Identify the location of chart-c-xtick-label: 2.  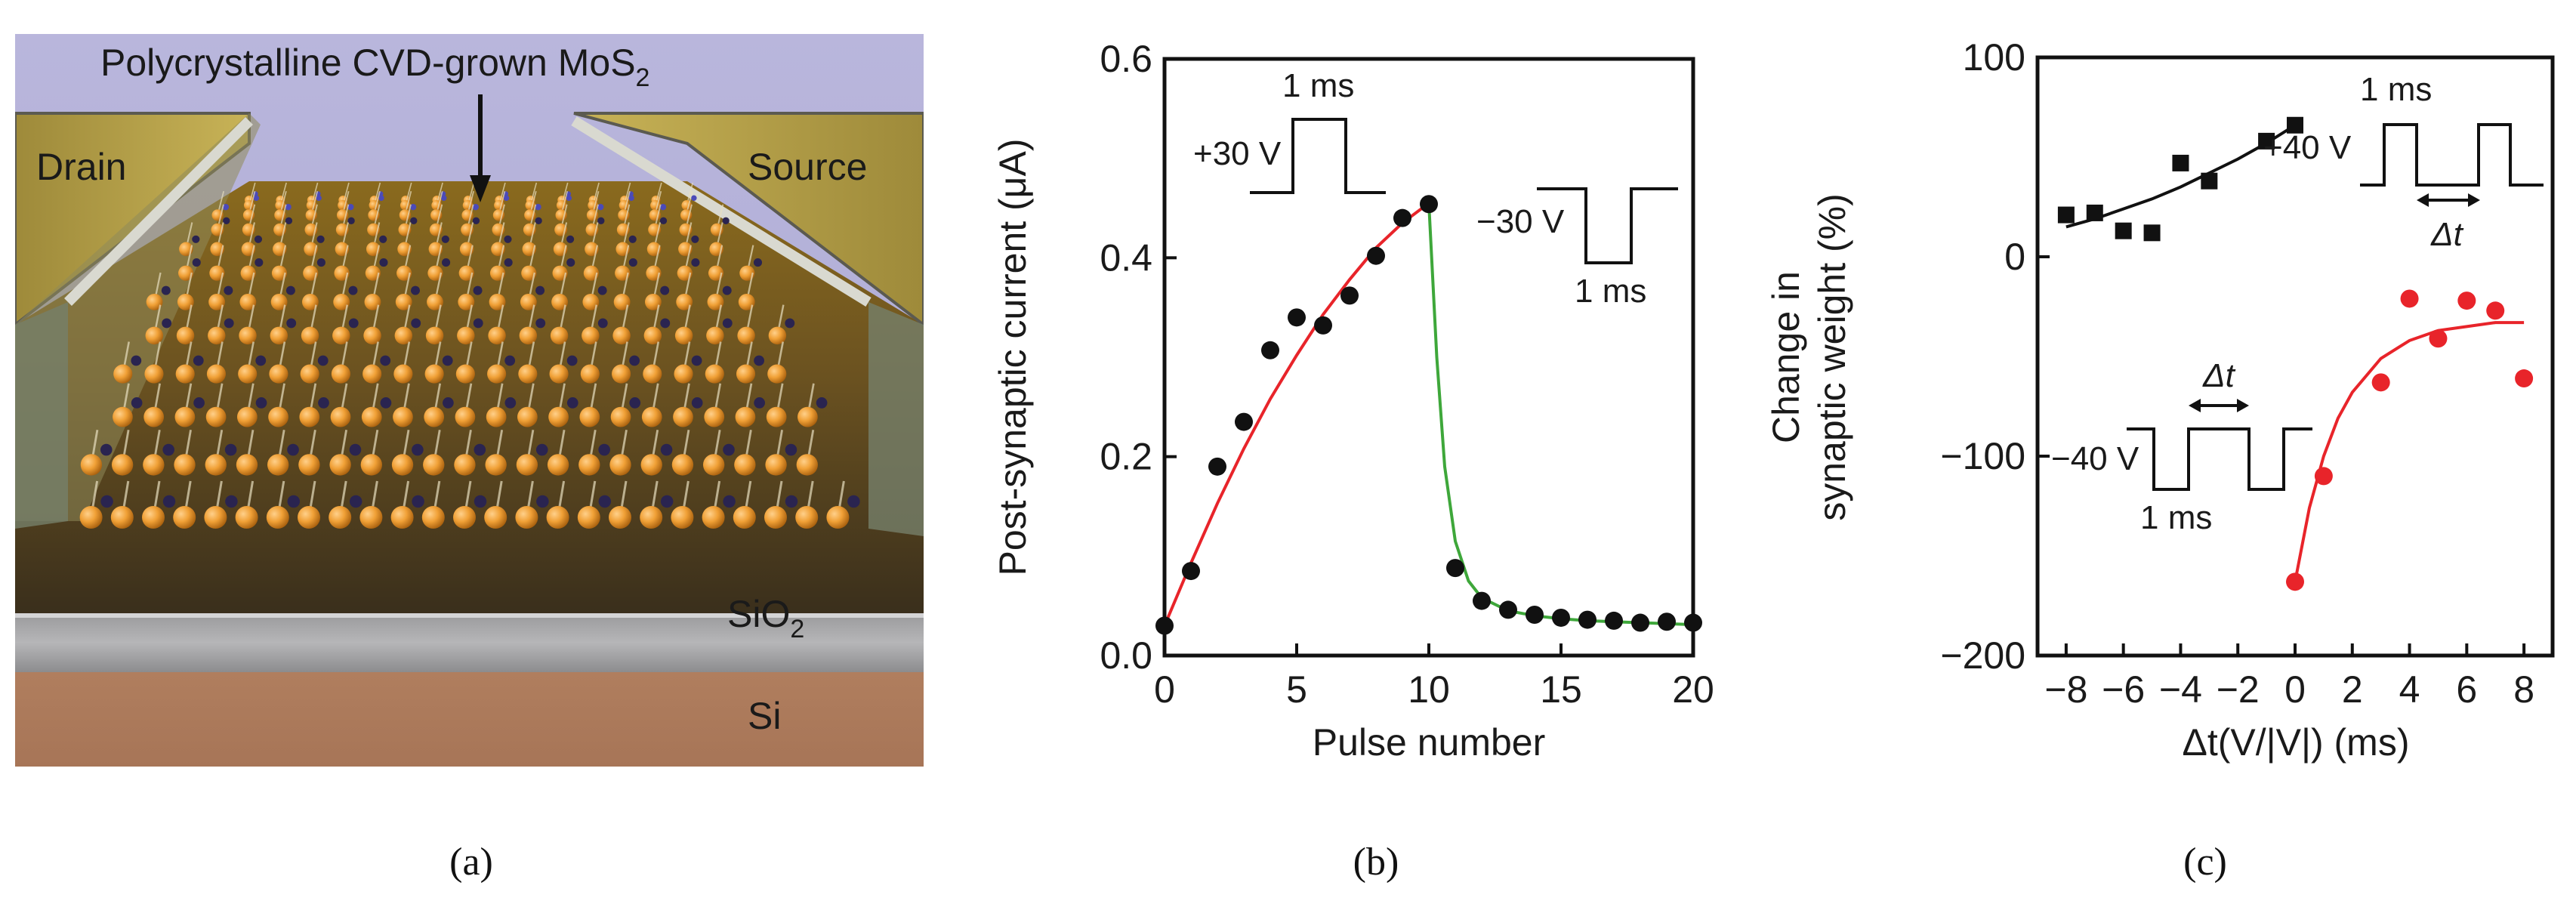
(2352, 689).